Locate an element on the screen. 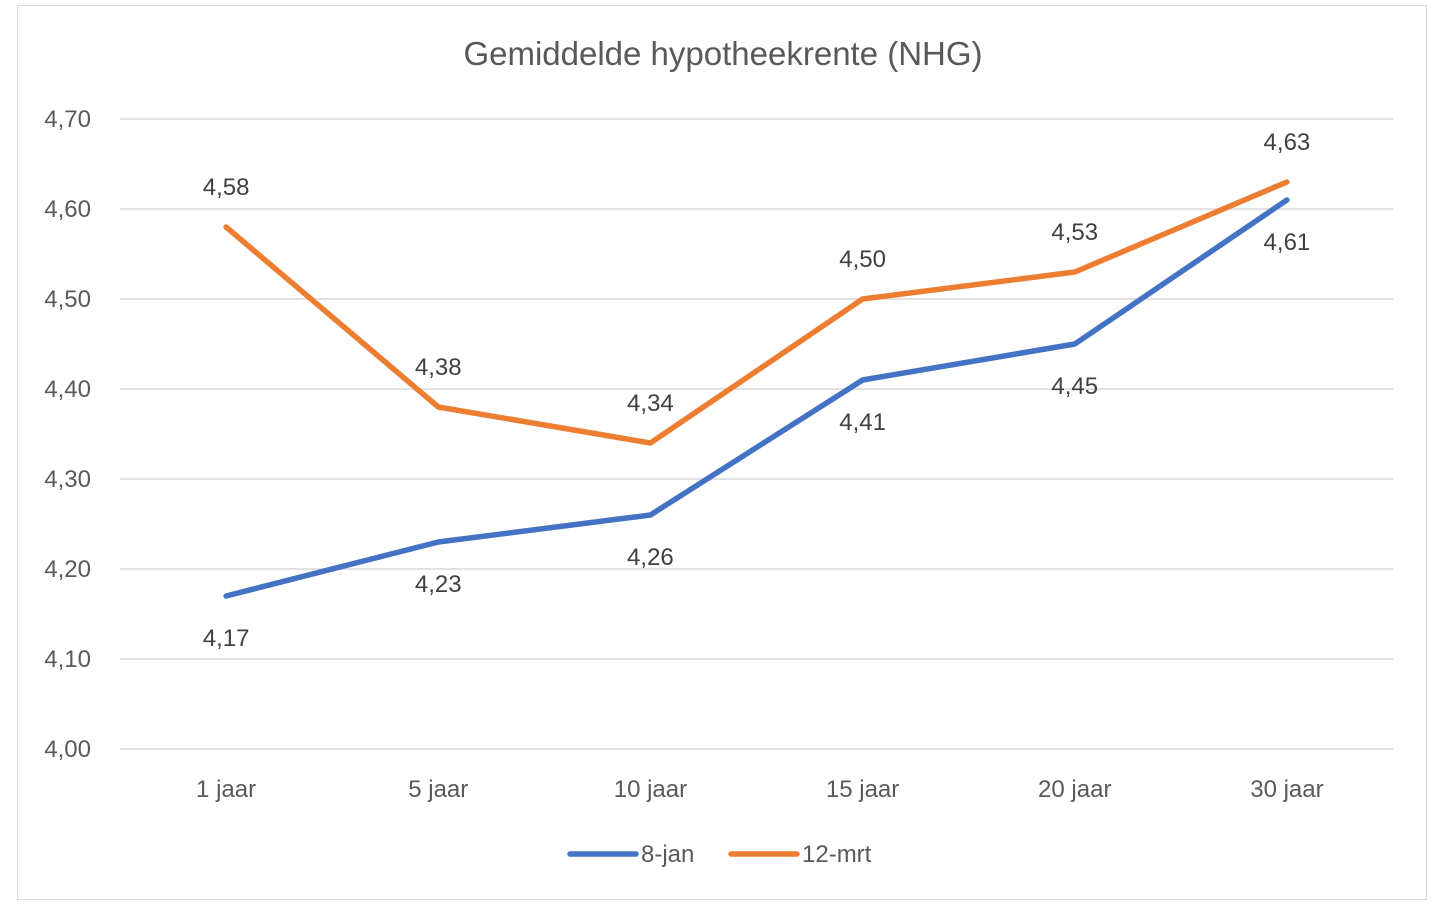 The image size is (1440, 913). y-tick-label: 4,10 is located at coordinates (67, 659).